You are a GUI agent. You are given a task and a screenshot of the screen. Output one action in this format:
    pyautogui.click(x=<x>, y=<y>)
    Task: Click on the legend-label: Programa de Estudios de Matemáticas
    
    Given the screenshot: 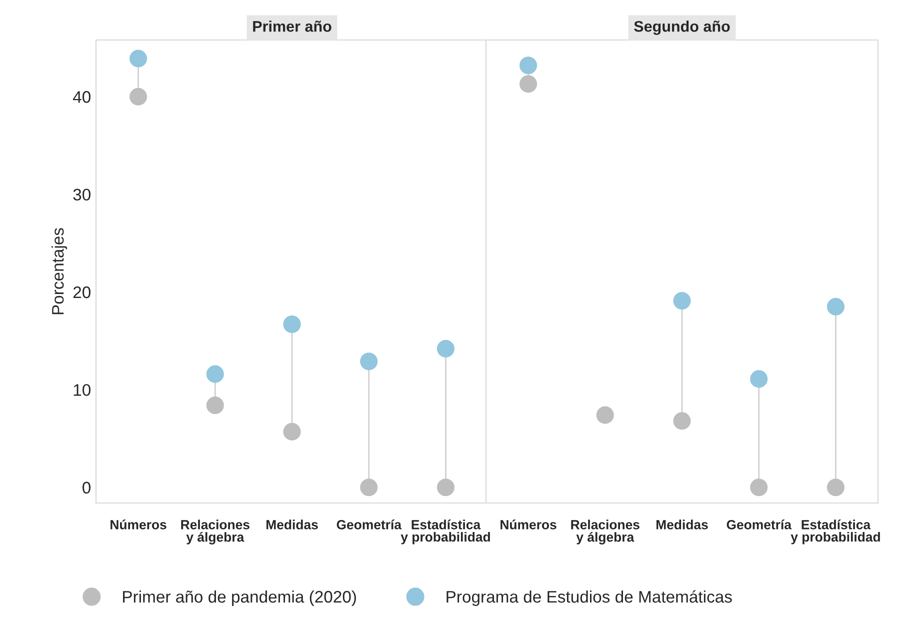 What is the action you would take?
    pyautogui.click(x=589, y=598)
    